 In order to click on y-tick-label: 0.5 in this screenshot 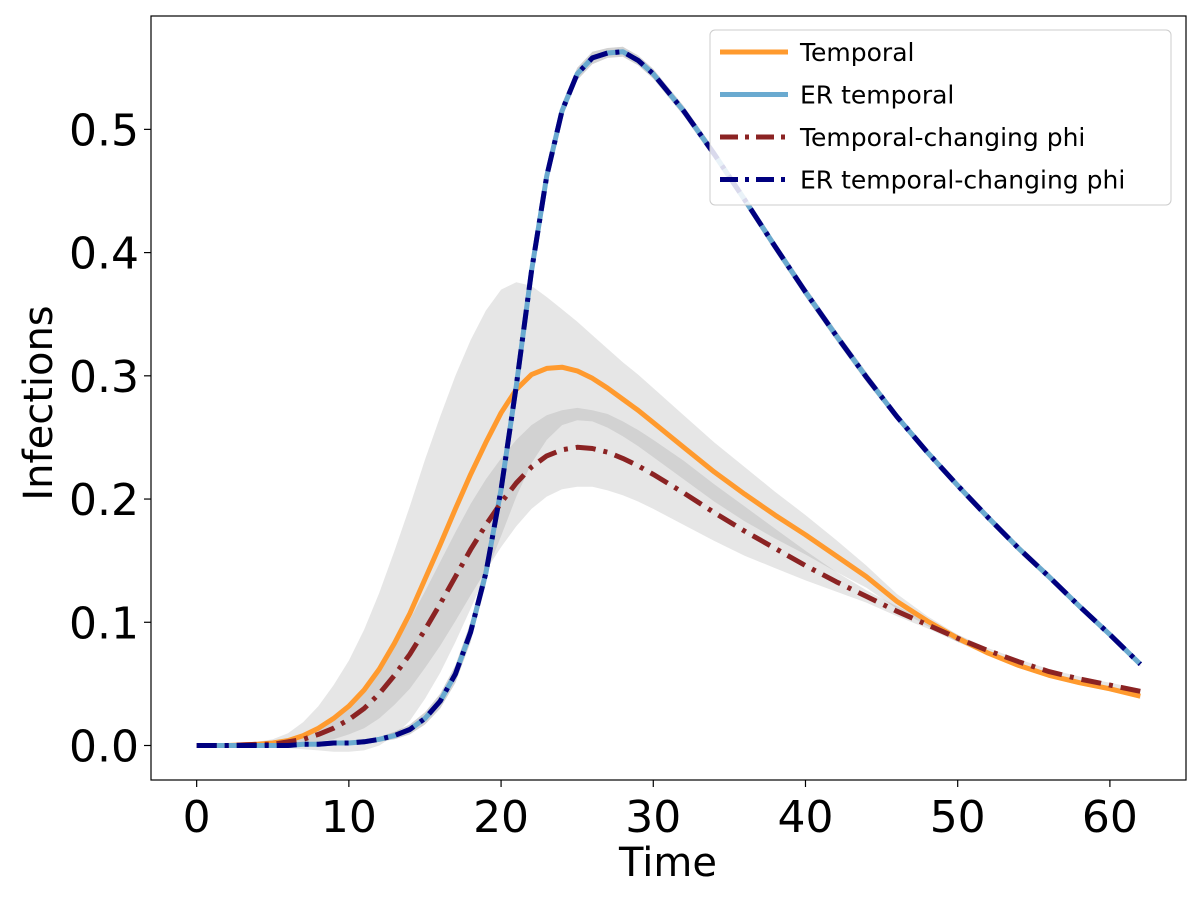, I will do `click(104, 130)`.